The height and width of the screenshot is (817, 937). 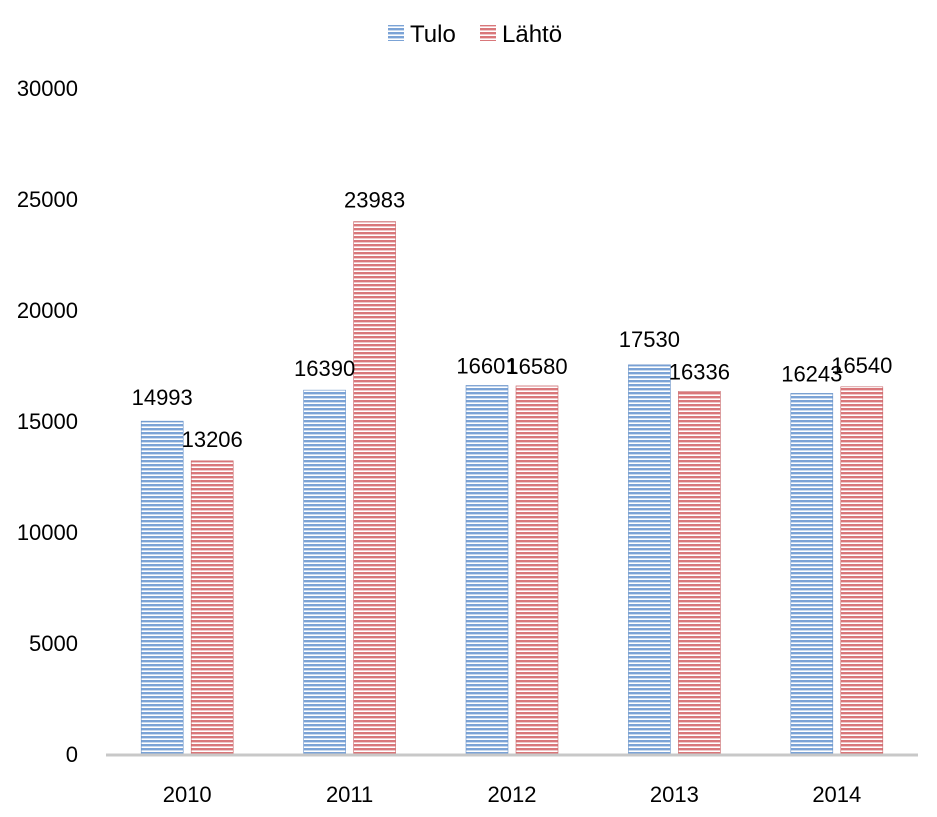 What do you see at coordinates (374, 488) in the screenshot?
I see `bar-lahto-2011` at bounding box center [374, 488].